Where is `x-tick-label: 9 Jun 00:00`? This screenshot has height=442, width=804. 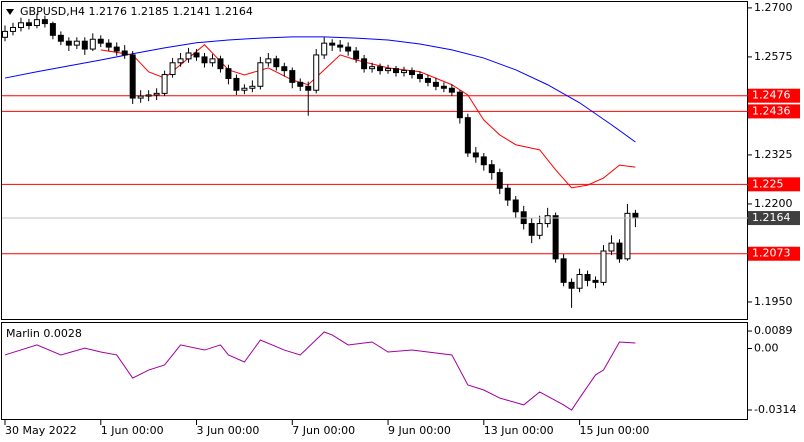 x-tick-label: 9 Jun 00:00 is located at coordinates (419, 430).